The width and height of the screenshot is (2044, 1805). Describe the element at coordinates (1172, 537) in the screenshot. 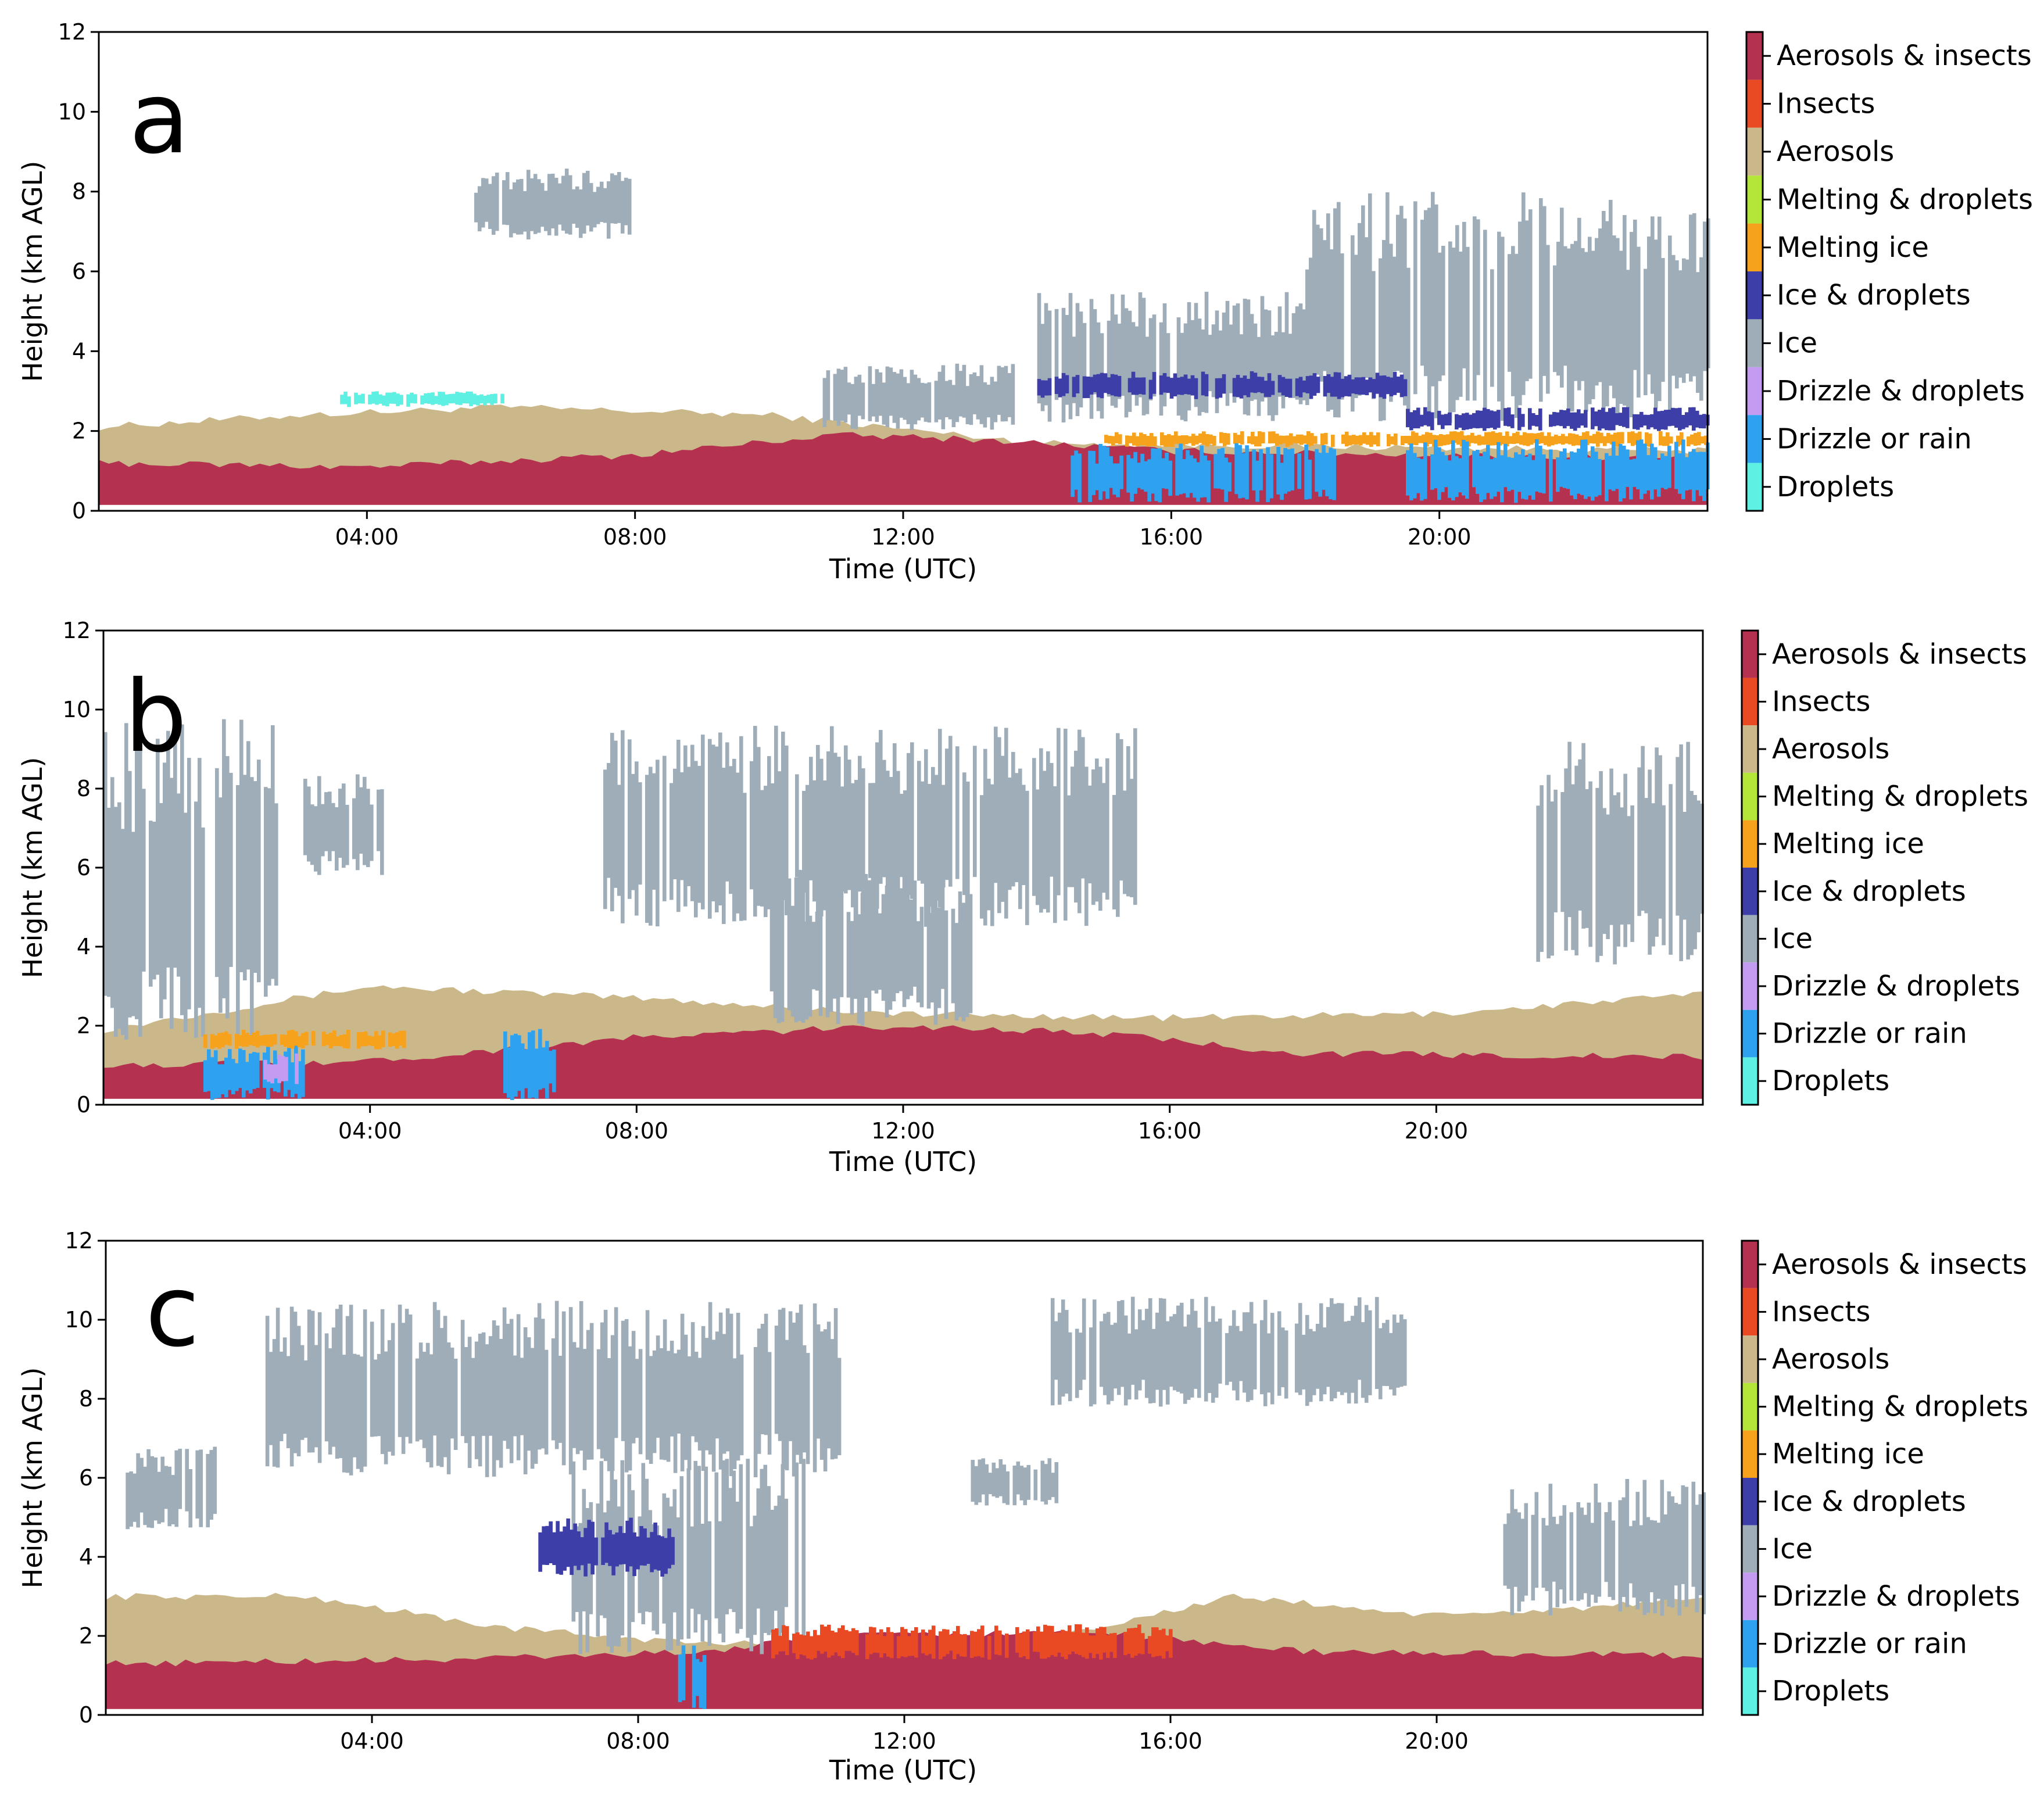

I see `x-tick-label: 16:00` at that location.